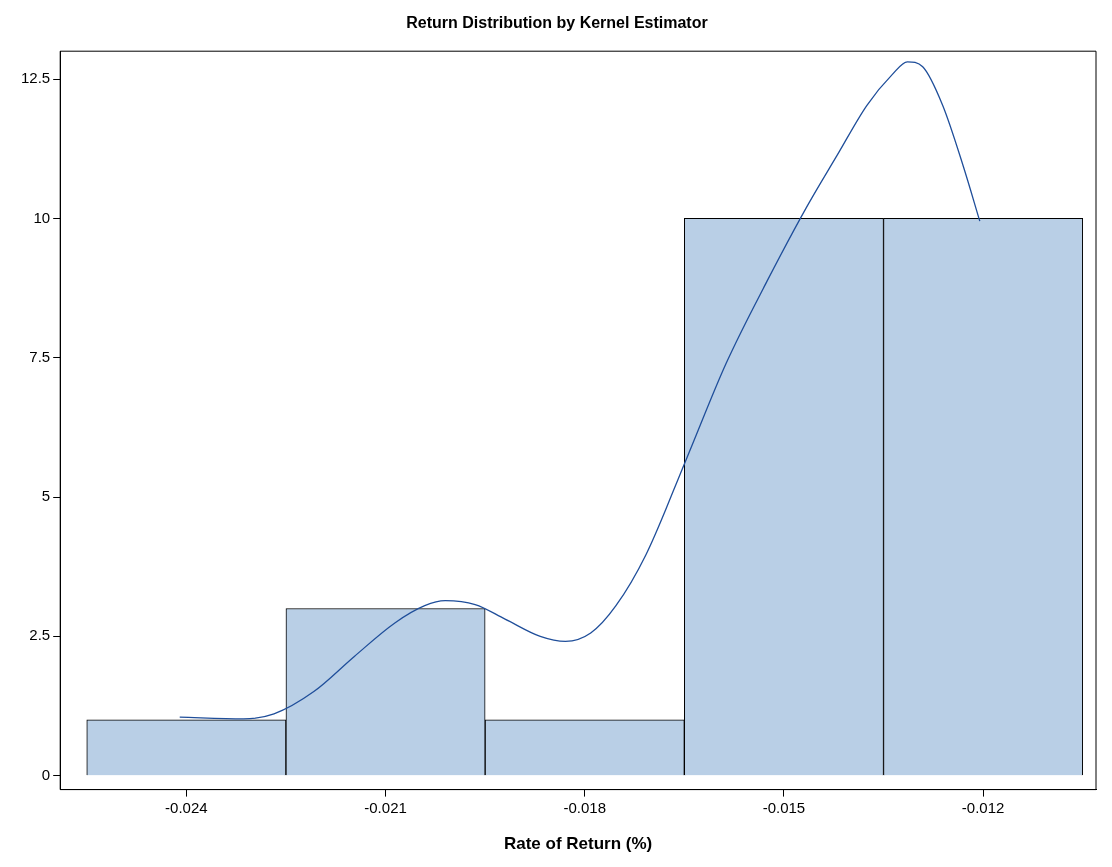  Describe the element at coordinates (385, 807) in the screenshot. I see `x-tick-label: -0.021` at that location.